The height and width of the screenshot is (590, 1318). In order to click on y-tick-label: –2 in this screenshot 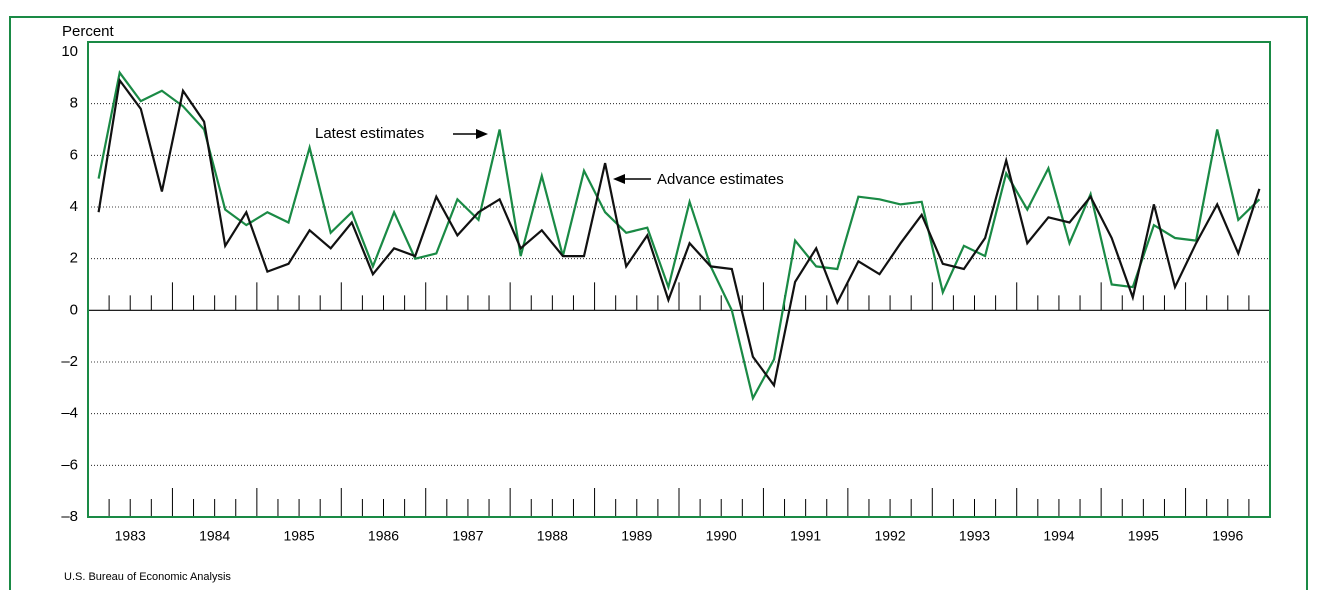, I will do `click(69, 361)`.